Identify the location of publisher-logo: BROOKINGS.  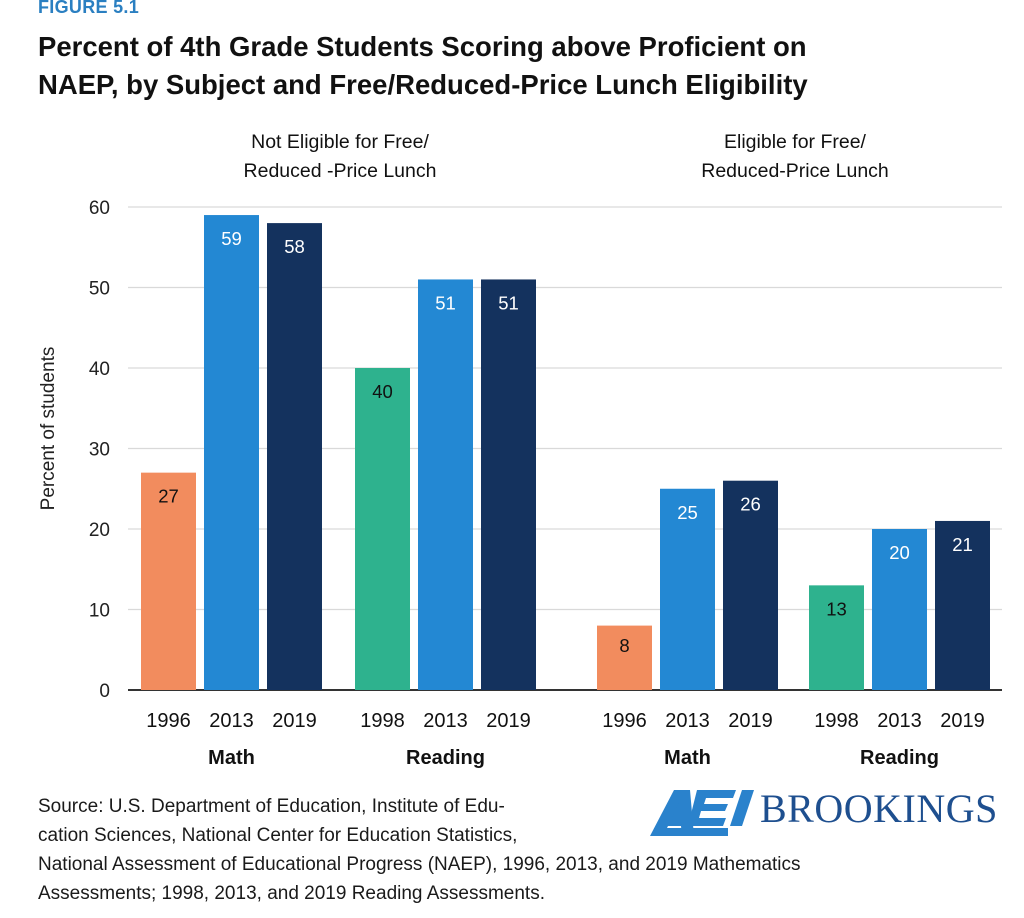
(827, 812).